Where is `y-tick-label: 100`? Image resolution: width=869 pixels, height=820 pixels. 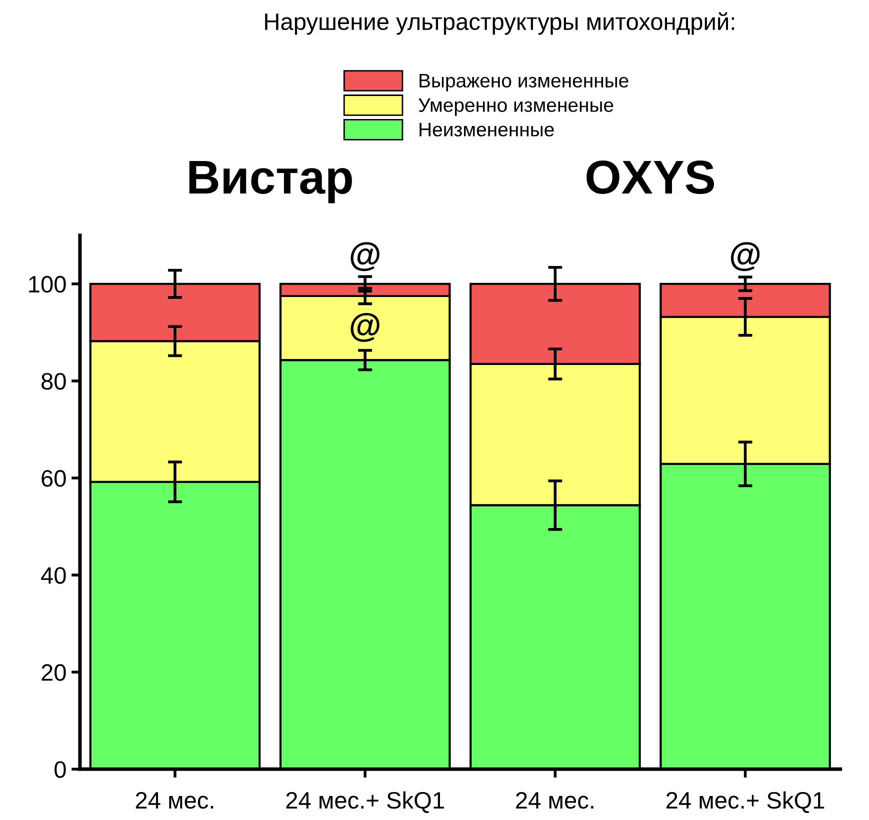 y-tick-label: 100 is located at coordinates (47, 284).